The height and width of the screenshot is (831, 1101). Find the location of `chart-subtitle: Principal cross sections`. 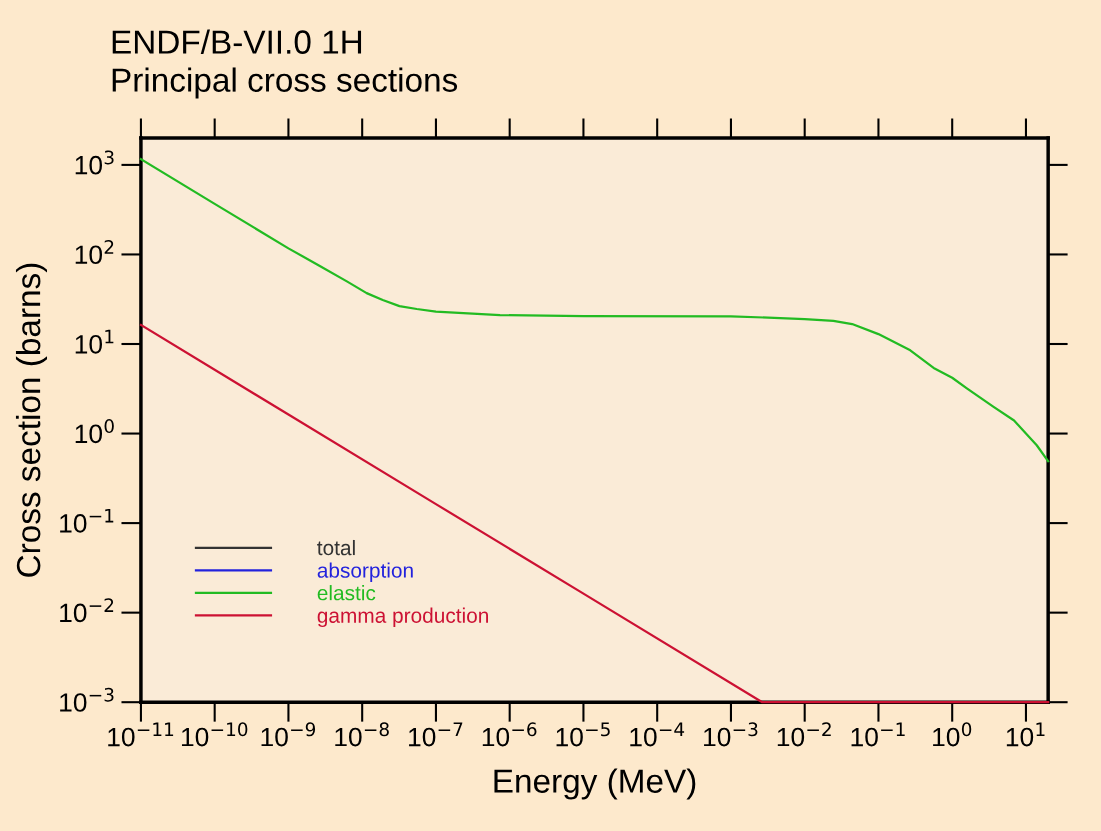

chart-subtitle: Principal cross sections is located at coordinates (285, 83).